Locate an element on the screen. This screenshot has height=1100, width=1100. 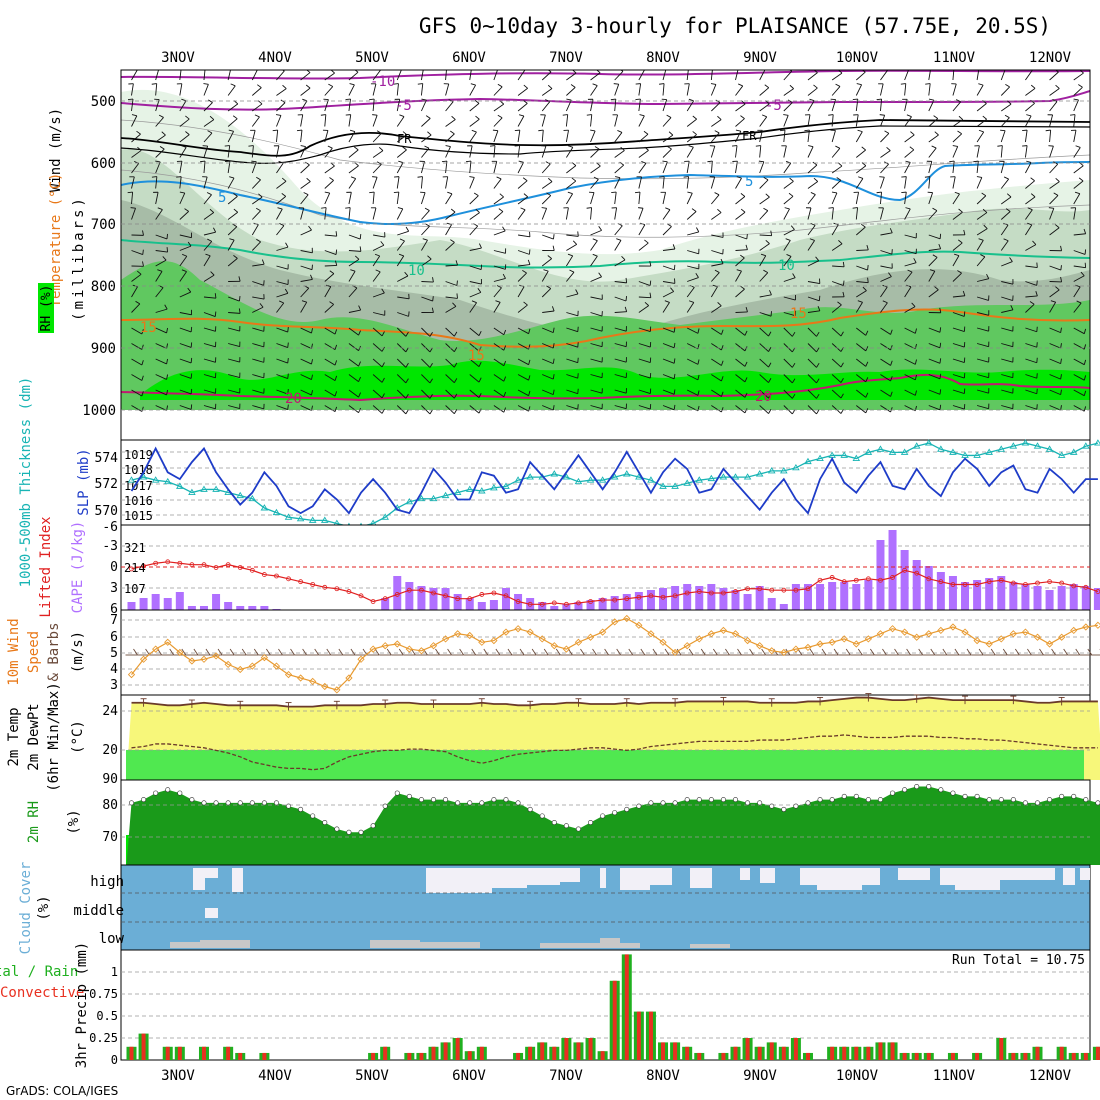
cloud-level-middle: middle is located at coordinates (98, 911).